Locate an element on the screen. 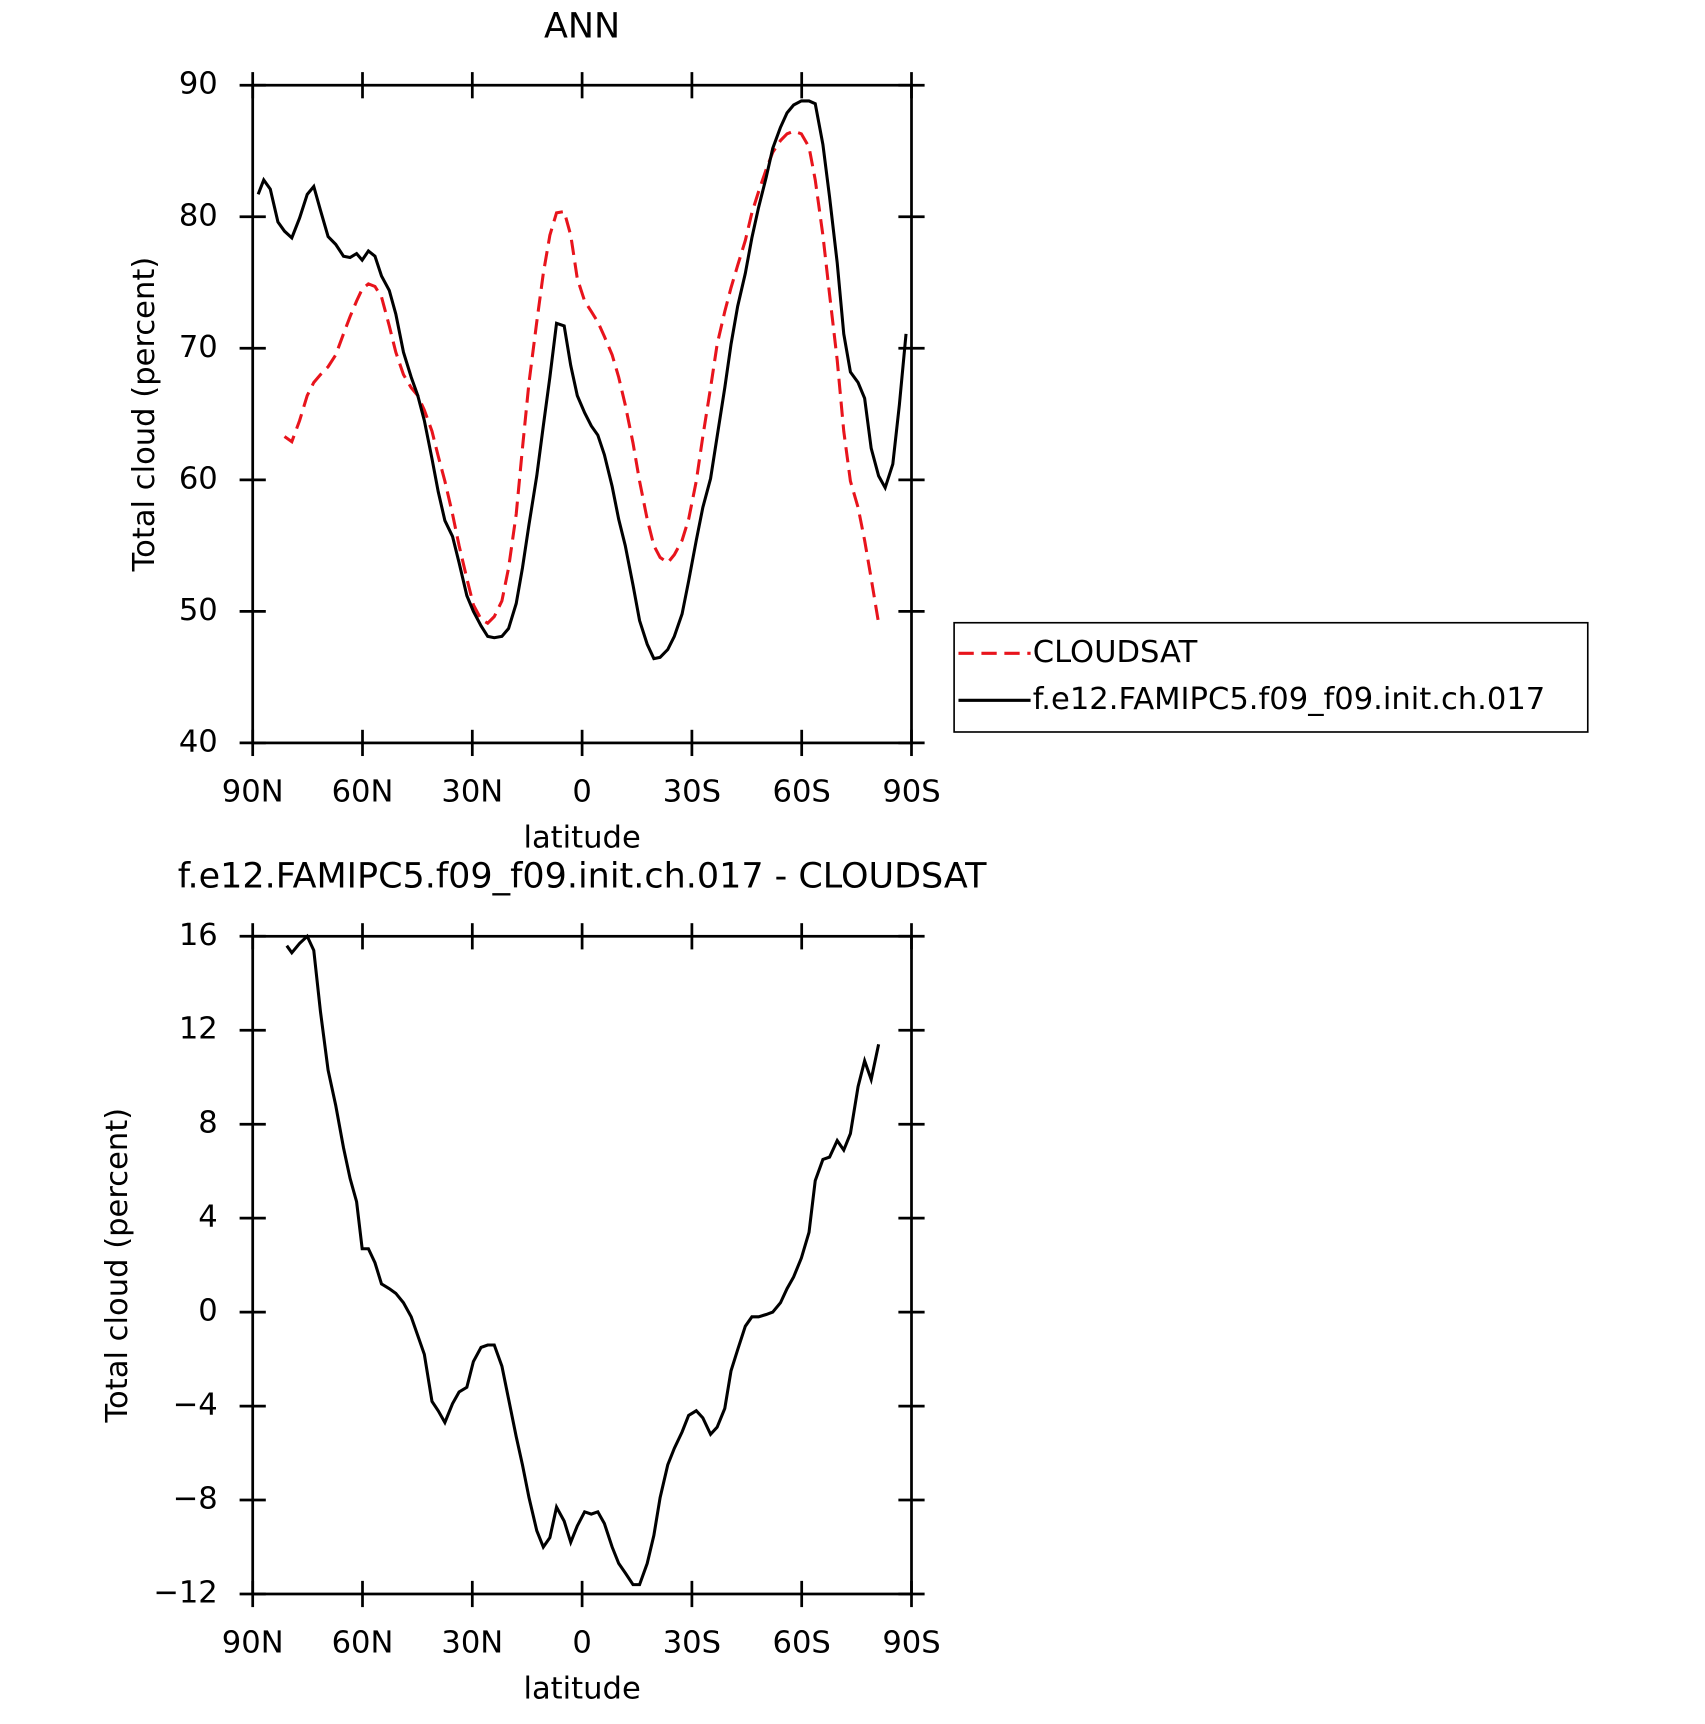 The width and height of the screenshot is (1705, 1724). y-tick-label: 50 is located at coordinates (198, 610).